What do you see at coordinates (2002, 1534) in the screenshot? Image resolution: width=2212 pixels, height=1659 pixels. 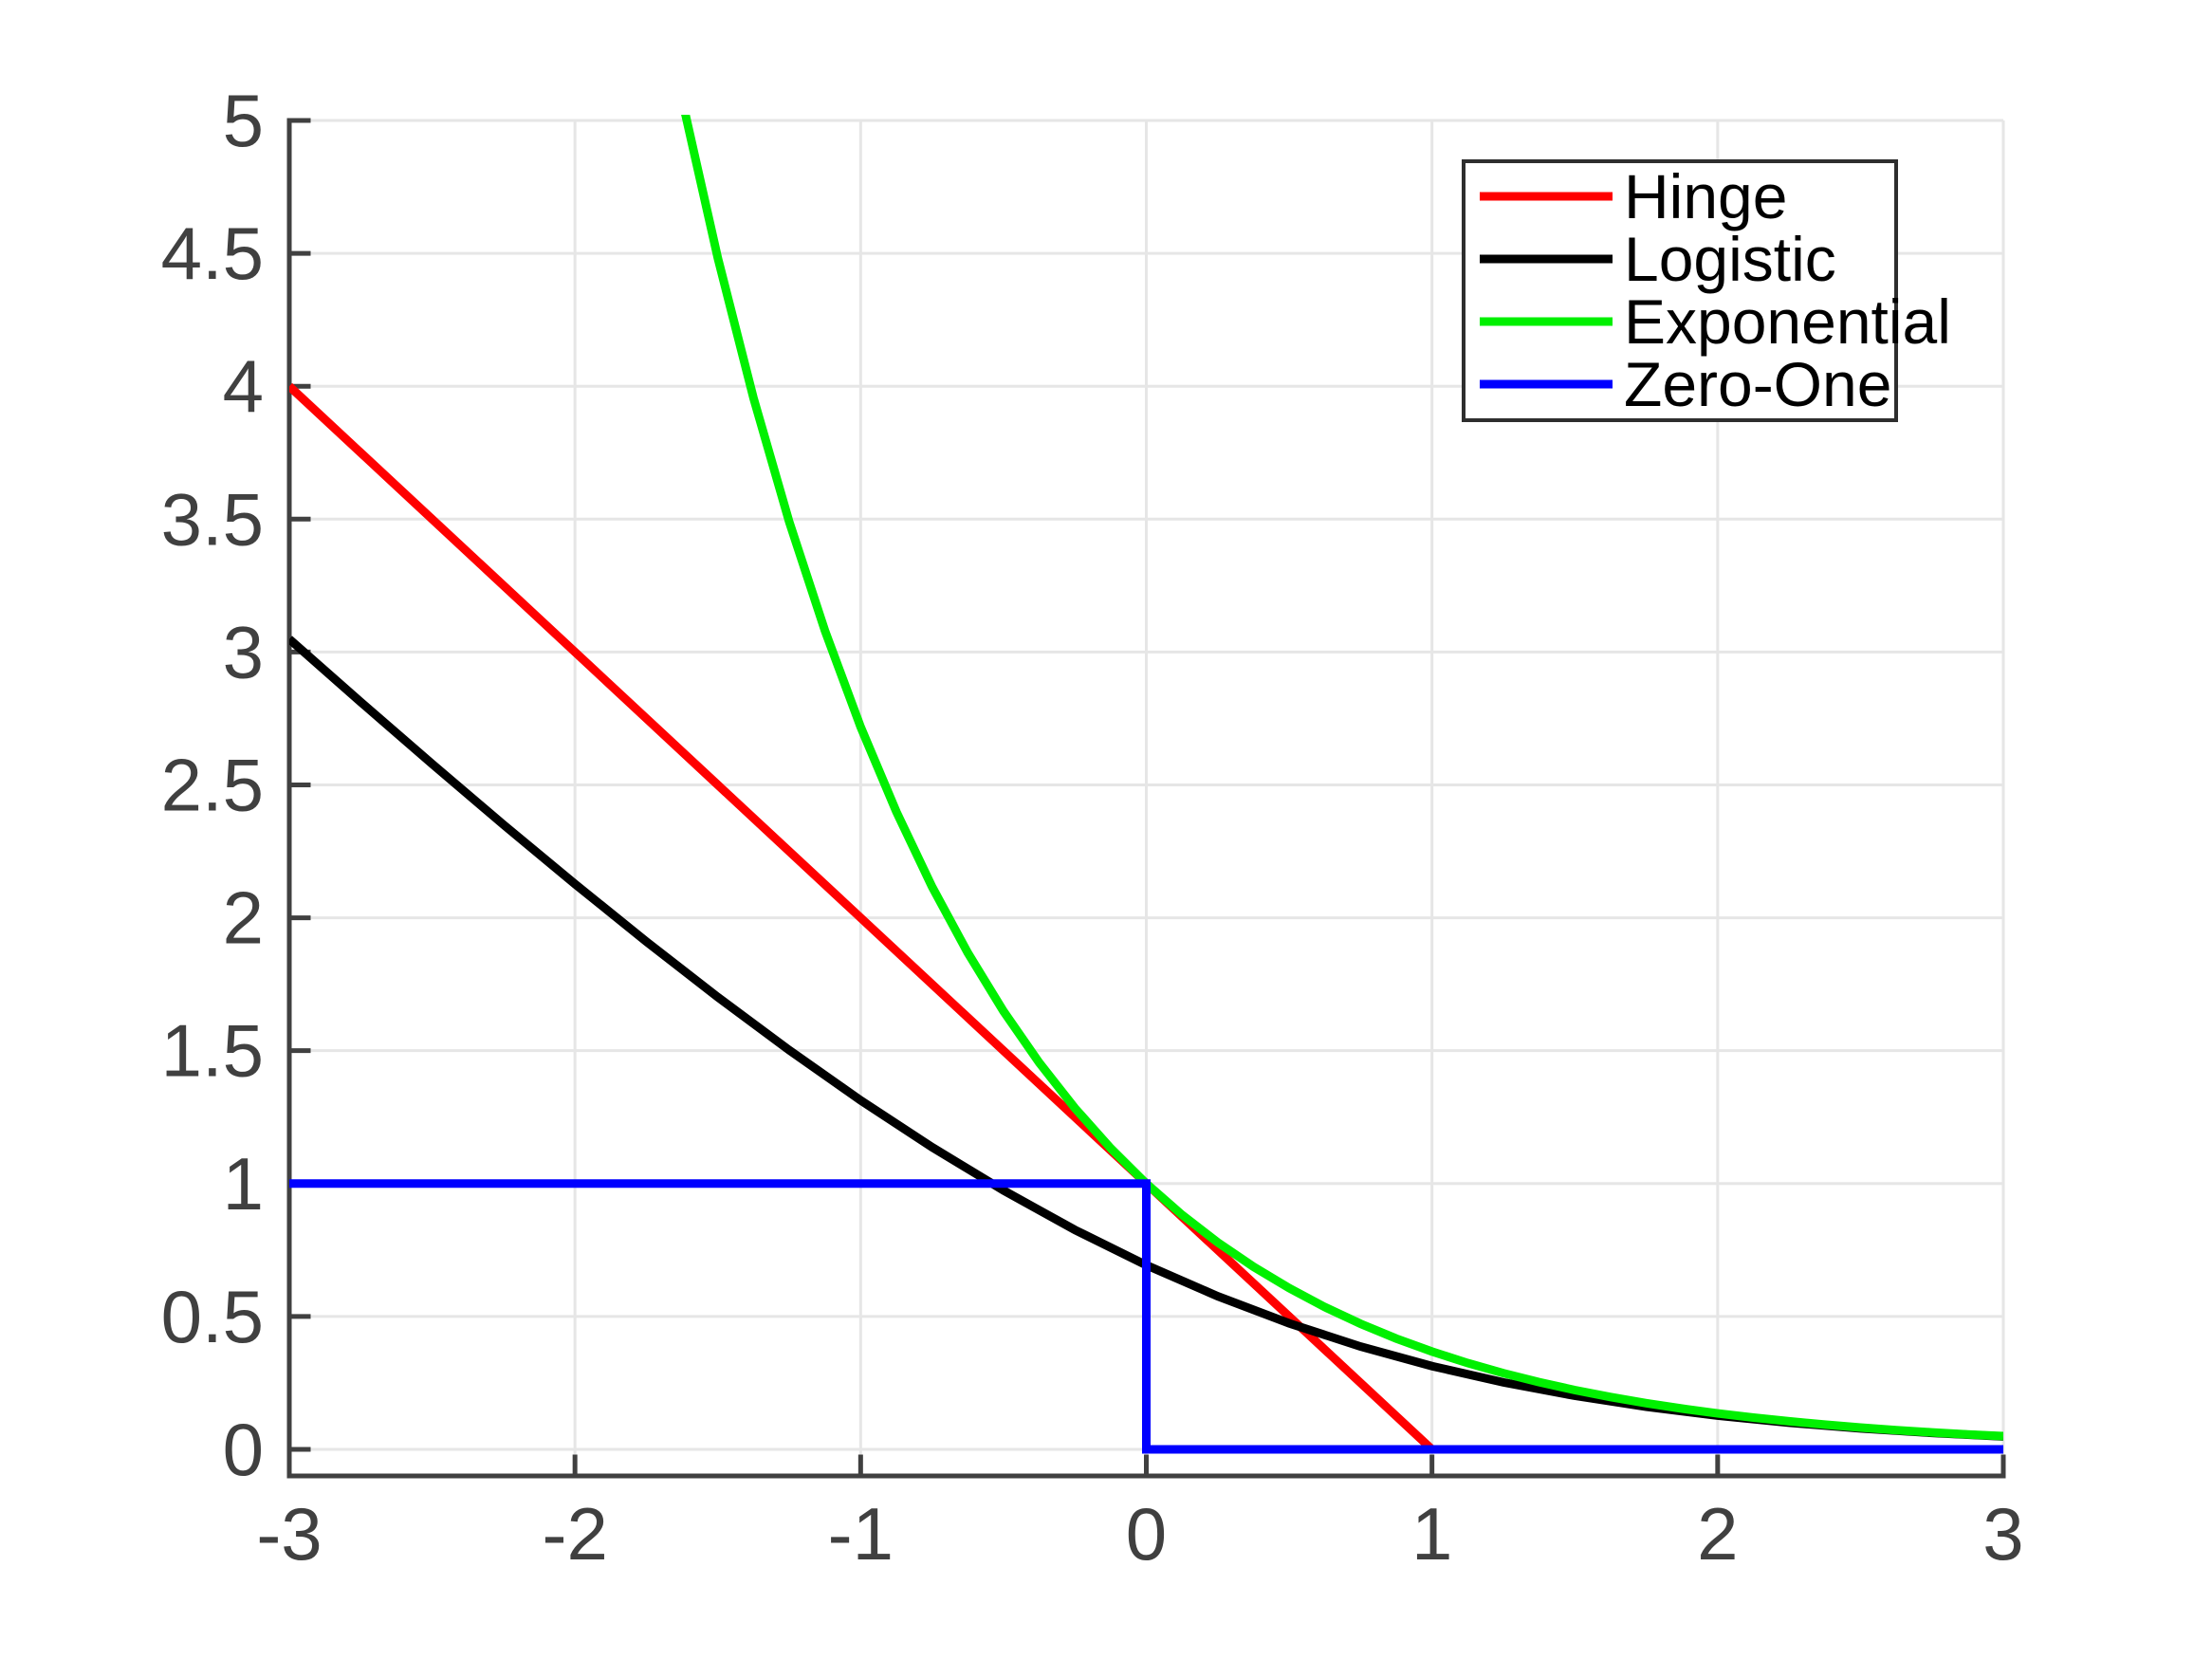 I see `x-tick-label: 3` at bounding box center [2002, 1534].